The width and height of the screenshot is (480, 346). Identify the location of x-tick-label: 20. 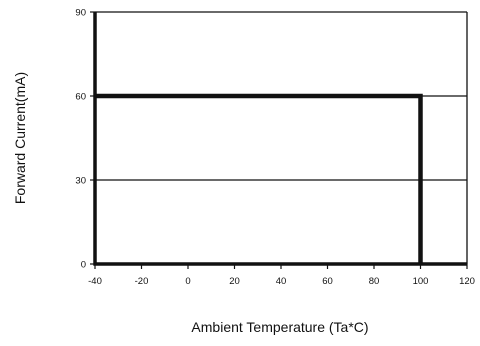
(234, 281).